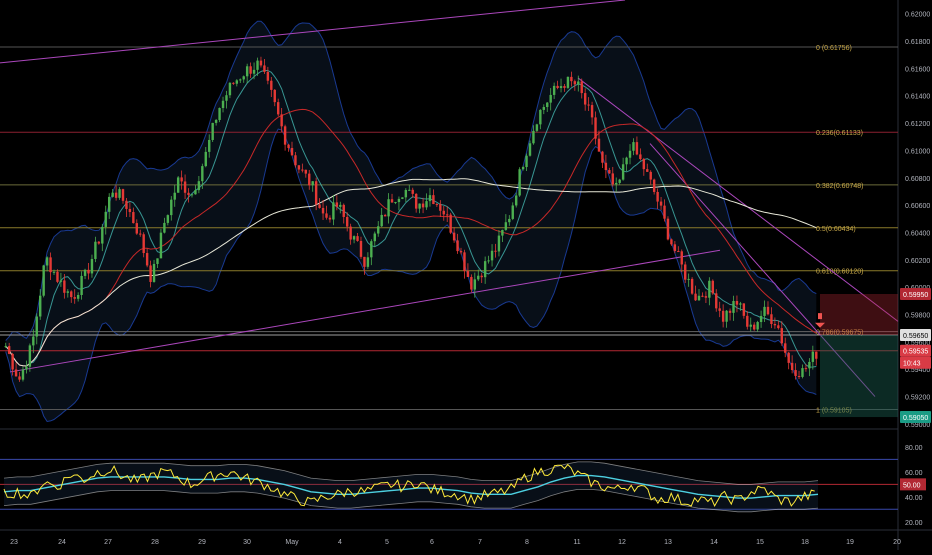 This screenshot has height=555, width=932. Describe the element at coordinates (917, 206) in the screenshot. I see `price-tick-label: 0.60600` at that location.